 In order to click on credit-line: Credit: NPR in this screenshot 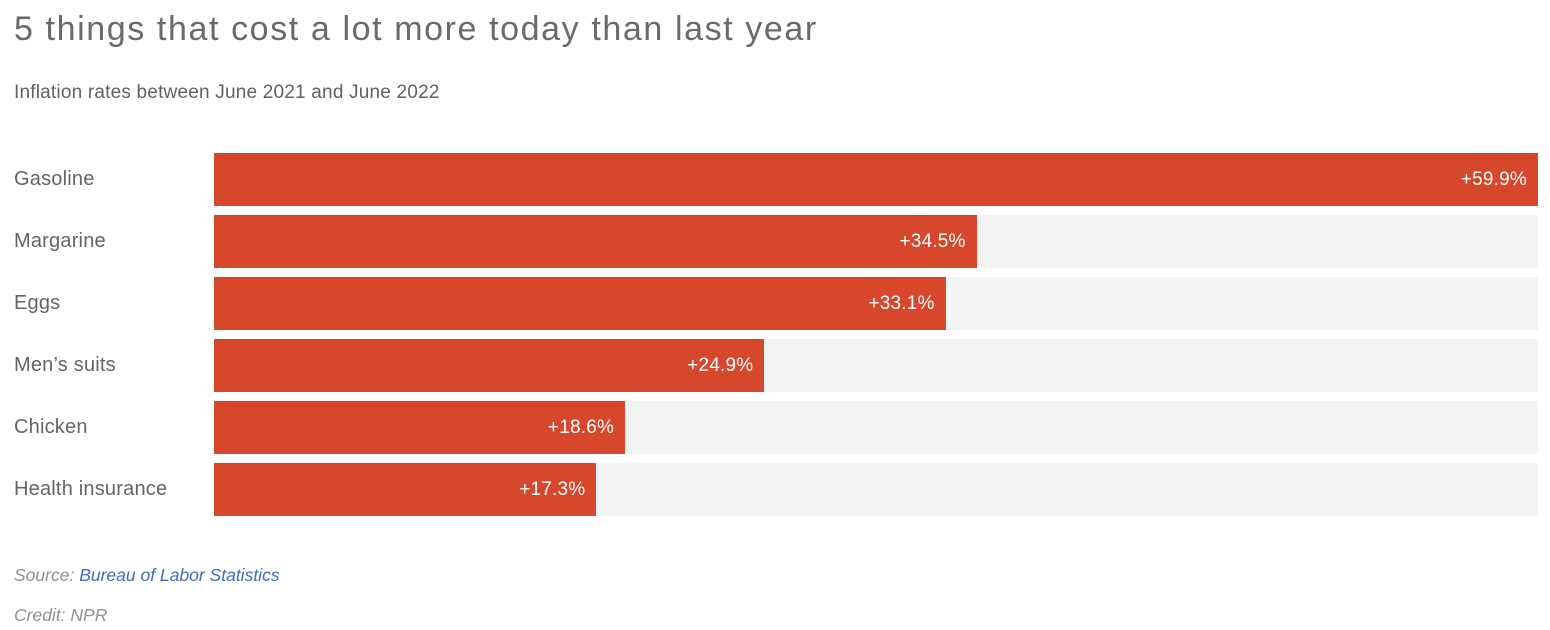, I will do `click(776, 615)`.